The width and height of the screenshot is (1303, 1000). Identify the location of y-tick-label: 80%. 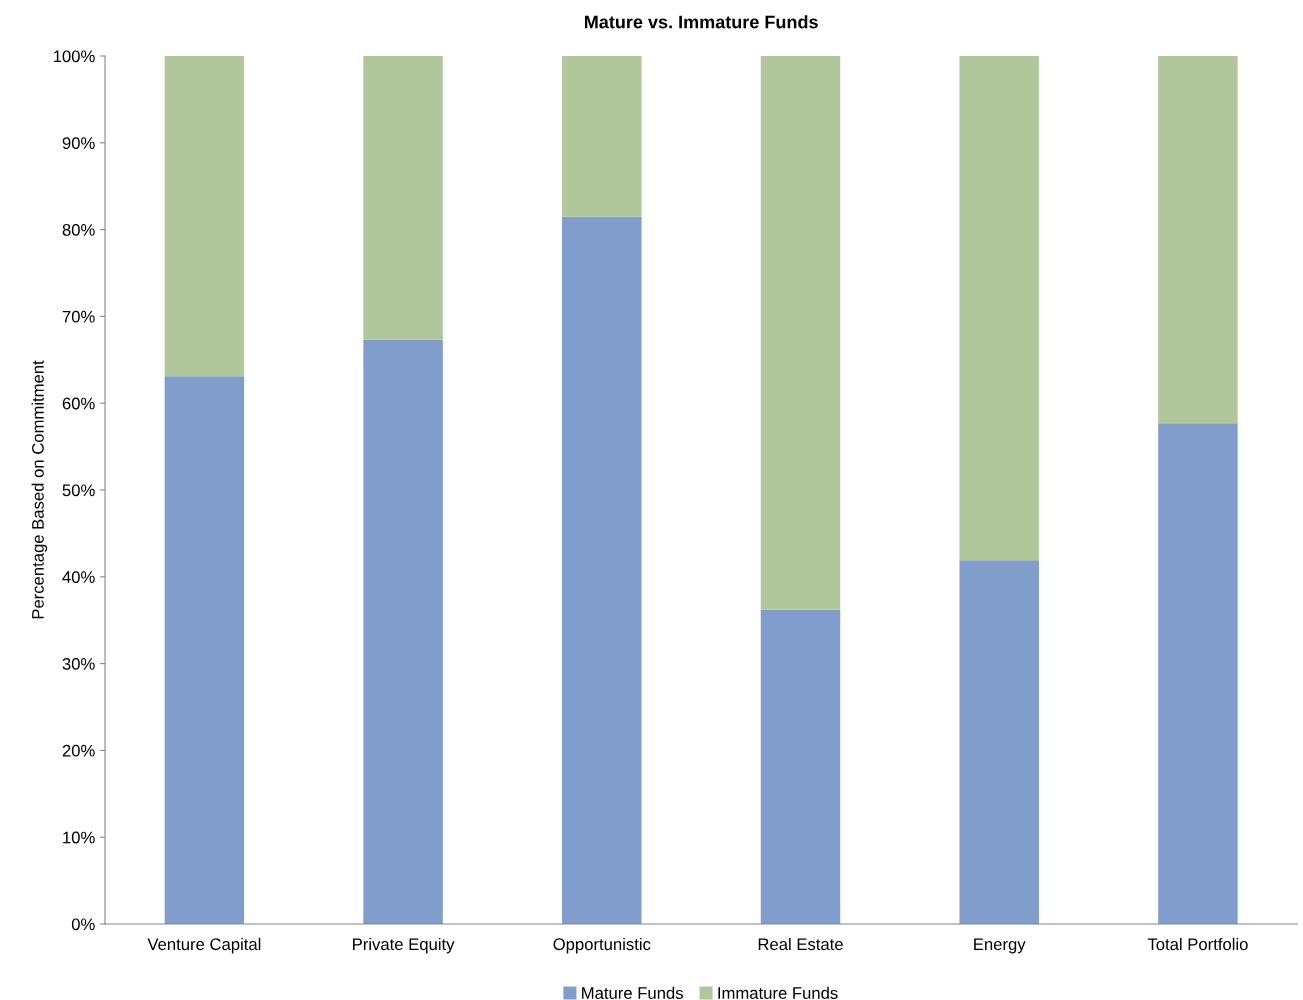
(78, 230).